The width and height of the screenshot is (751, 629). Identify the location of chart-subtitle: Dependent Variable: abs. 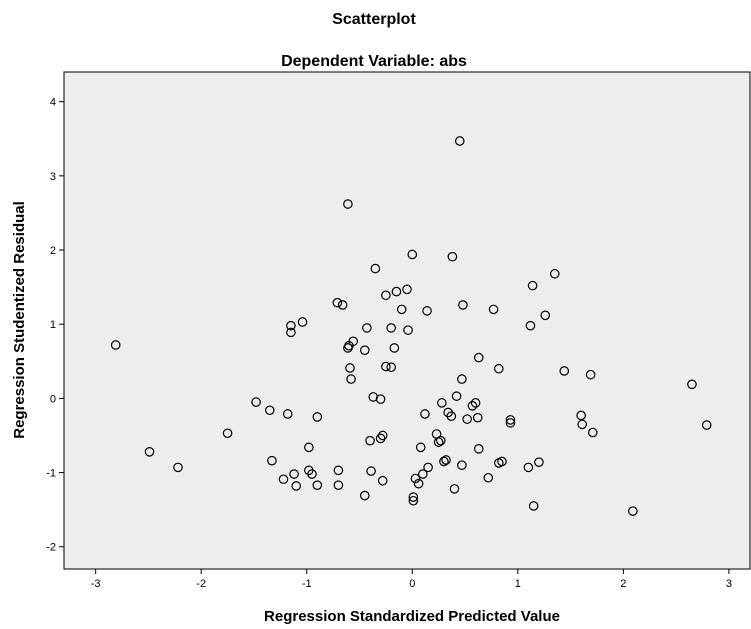
(374, 61).